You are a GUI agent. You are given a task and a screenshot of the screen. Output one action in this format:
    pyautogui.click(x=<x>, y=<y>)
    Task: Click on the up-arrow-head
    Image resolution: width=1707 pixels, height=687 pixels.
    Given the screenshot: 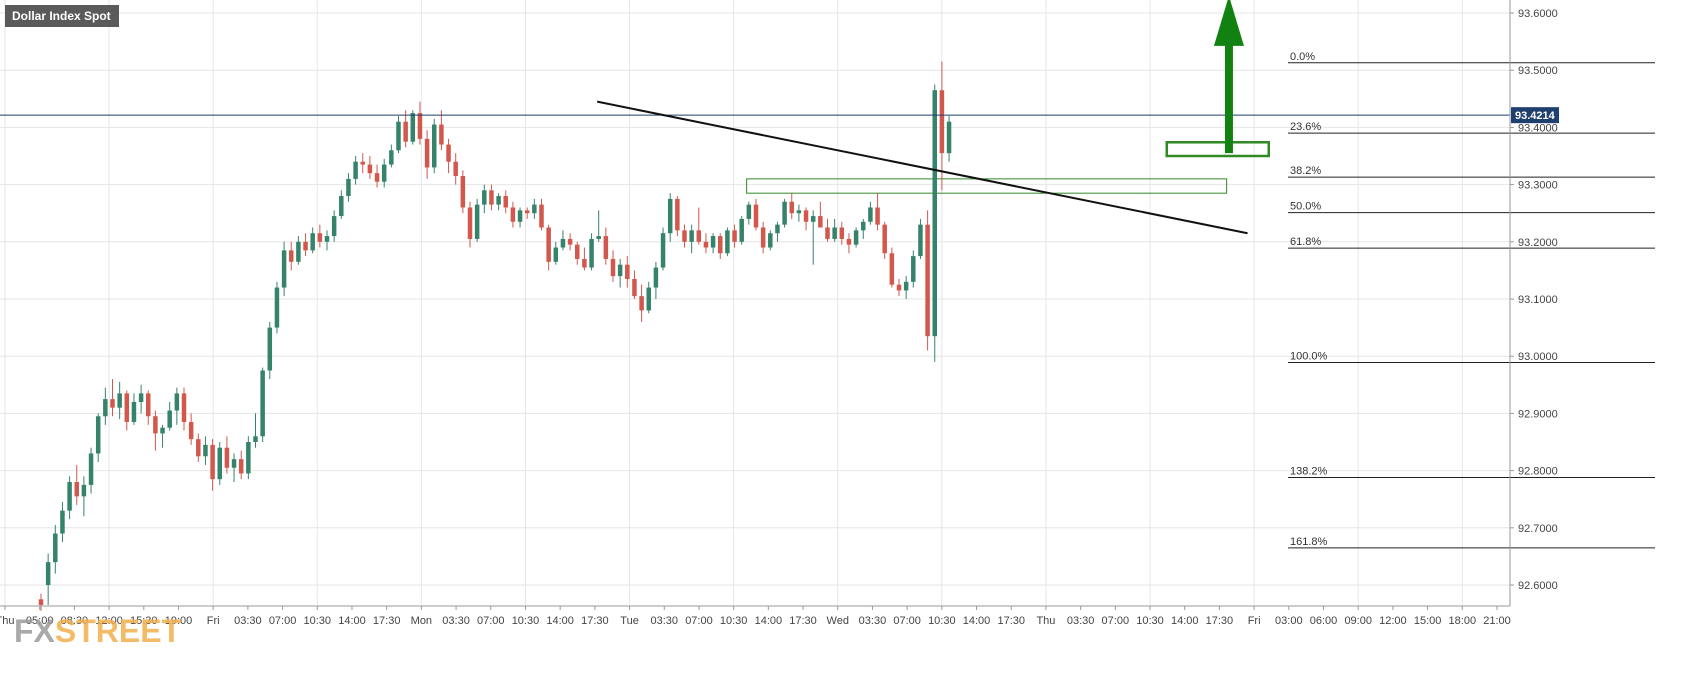 What is the action you would take?
    pyautogui.click(x=1228, y=23)
    